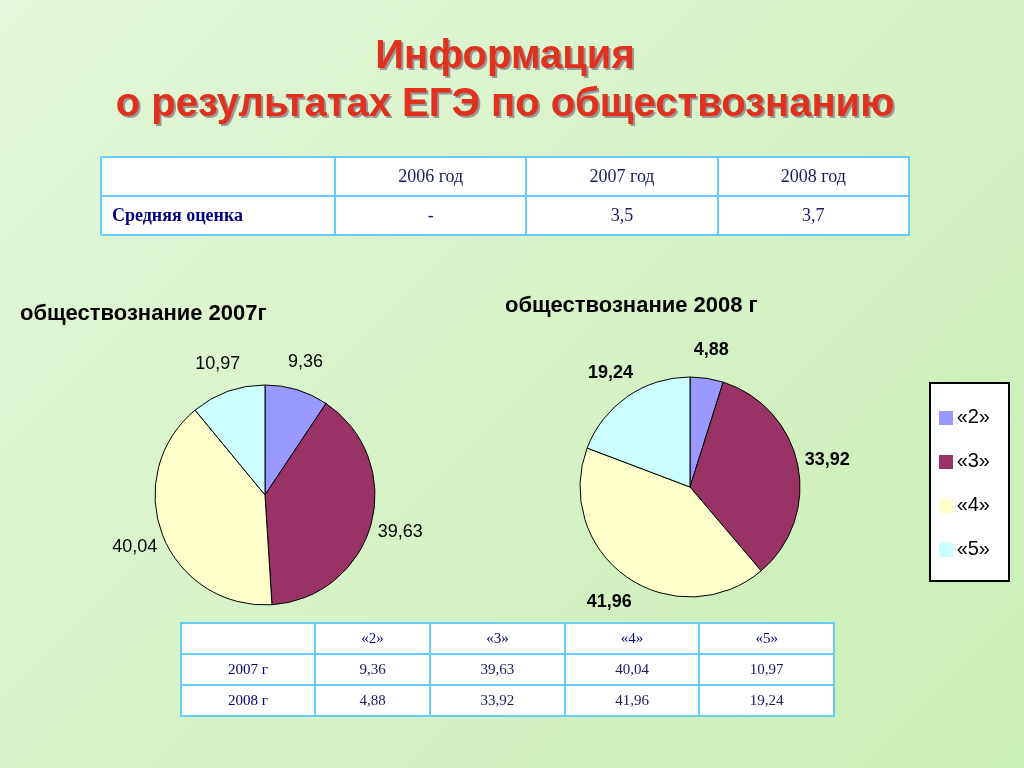 The image size is (1024, 768). I want to click on text: 2008 год, so click(813, 176).